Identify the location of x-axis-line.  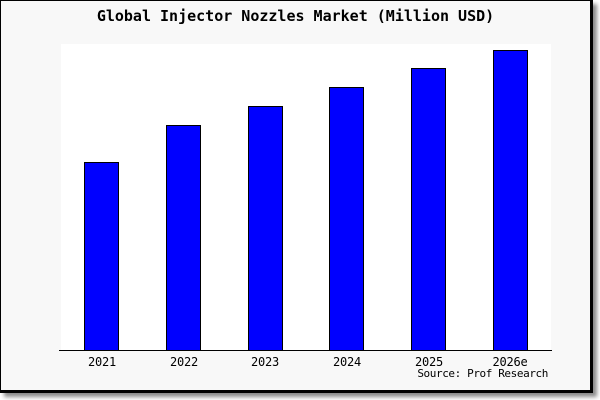
(305, 350).